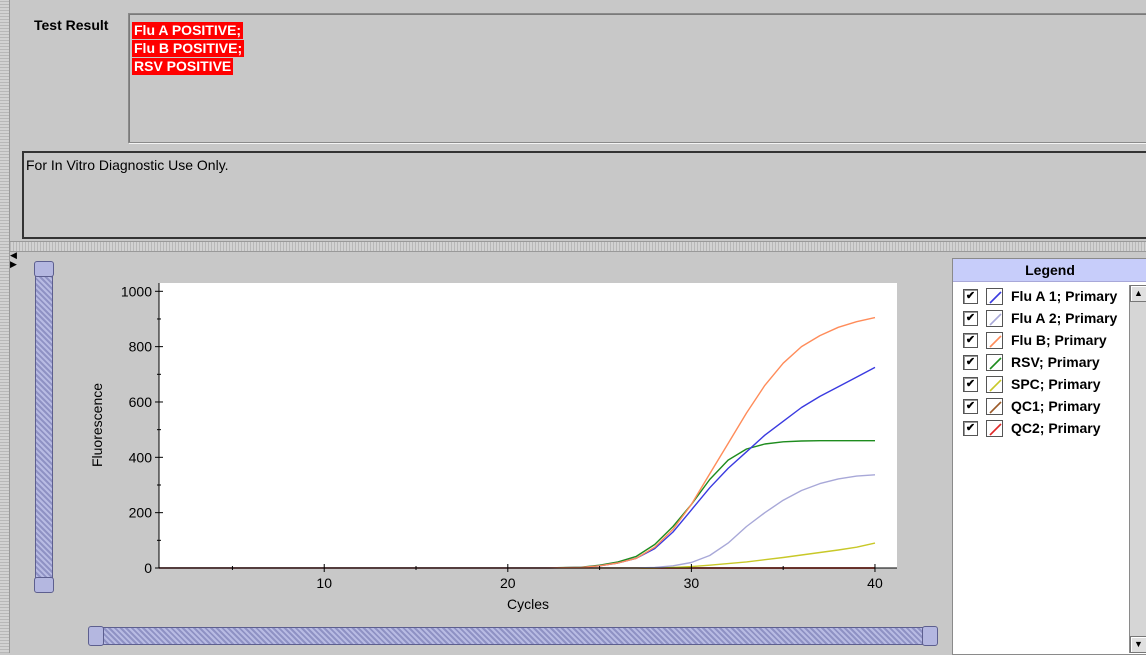  Describe the element at coordinates (13, 255) in the screenshot. I see `arrow-left-icon: ◀` at that location.